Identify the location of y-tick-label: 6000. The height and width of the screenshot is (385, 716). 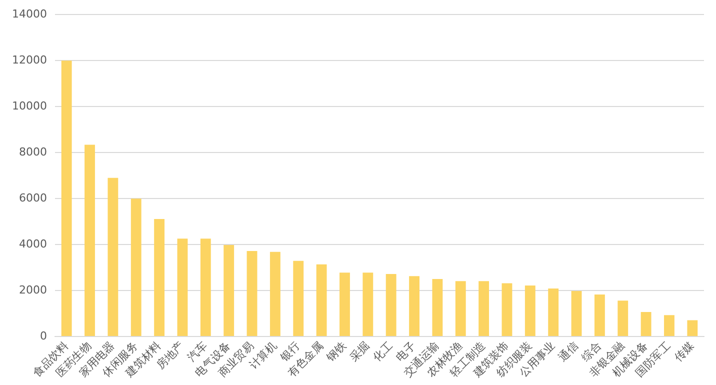
(32, 197).